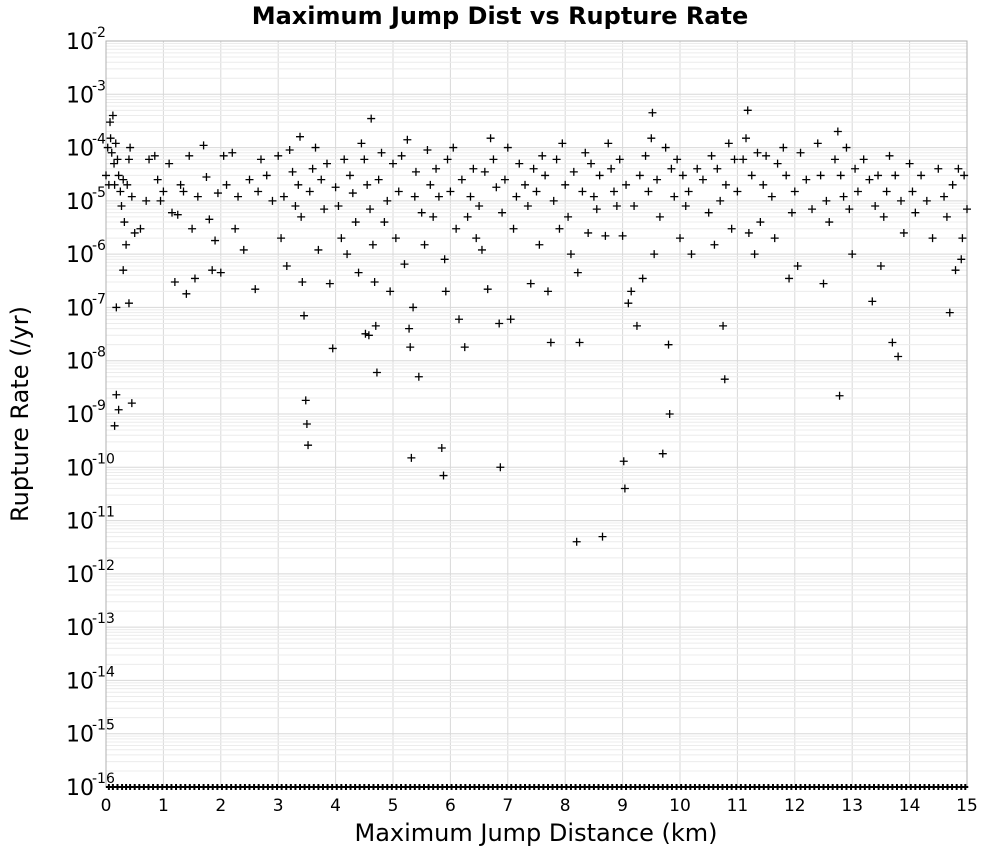 This screenshot has height=850, width=1000. I want to click on floor-points, so click(537, 787).